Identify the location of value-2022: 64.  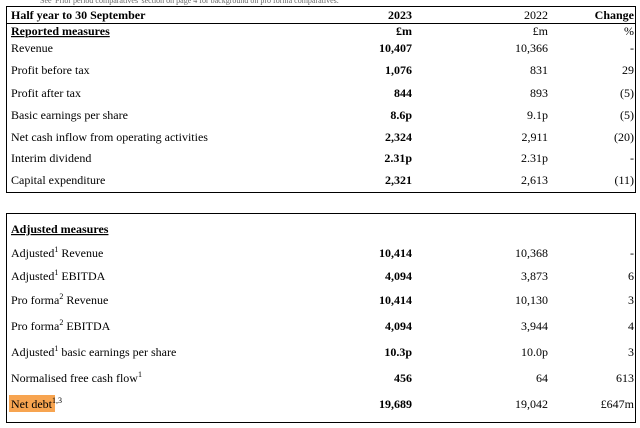
(542, 378).